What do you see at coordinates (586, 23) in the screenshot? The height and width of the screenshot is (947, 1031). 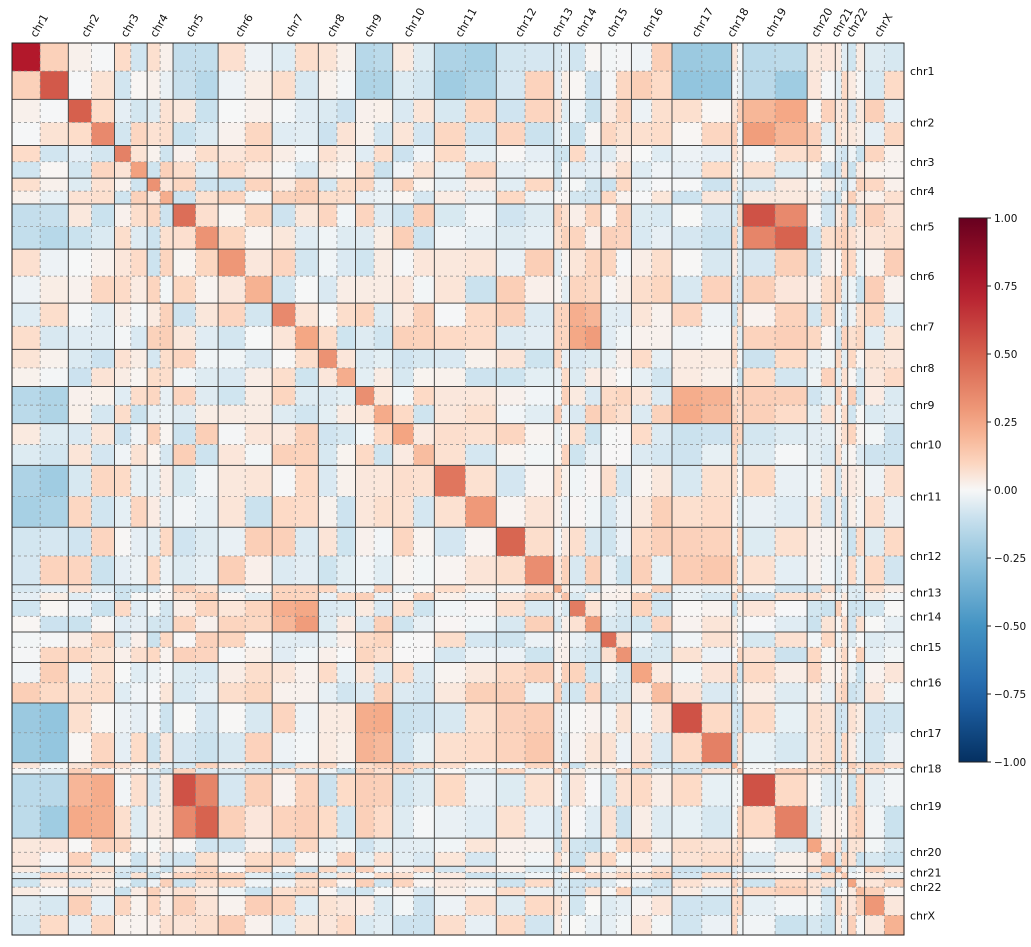 I see `x-tick-label: chr14` at bounding box center [586, 23].